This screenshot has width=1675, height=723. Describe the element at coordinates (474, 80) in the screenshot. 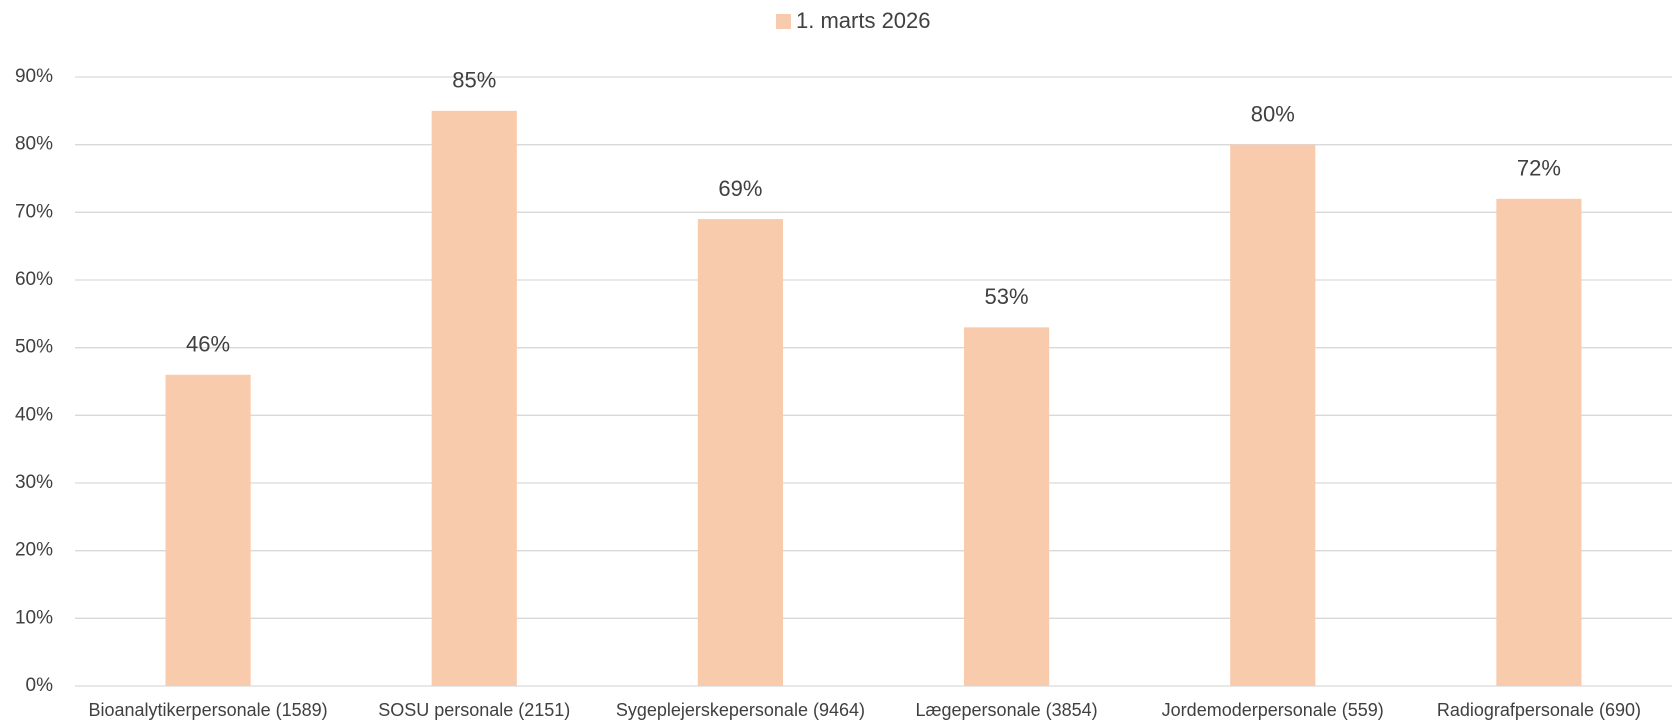

I see `value-label: 85%` at that location.